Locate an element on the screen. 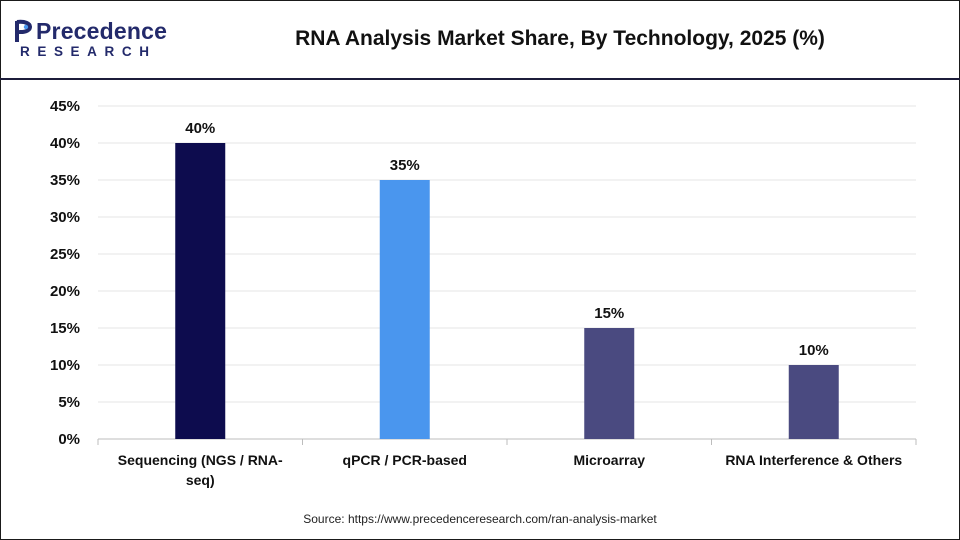 This screenshot has width=960, height=540. x-tick-label: qPCR / PCR-based is located at coordinates (405, 460).